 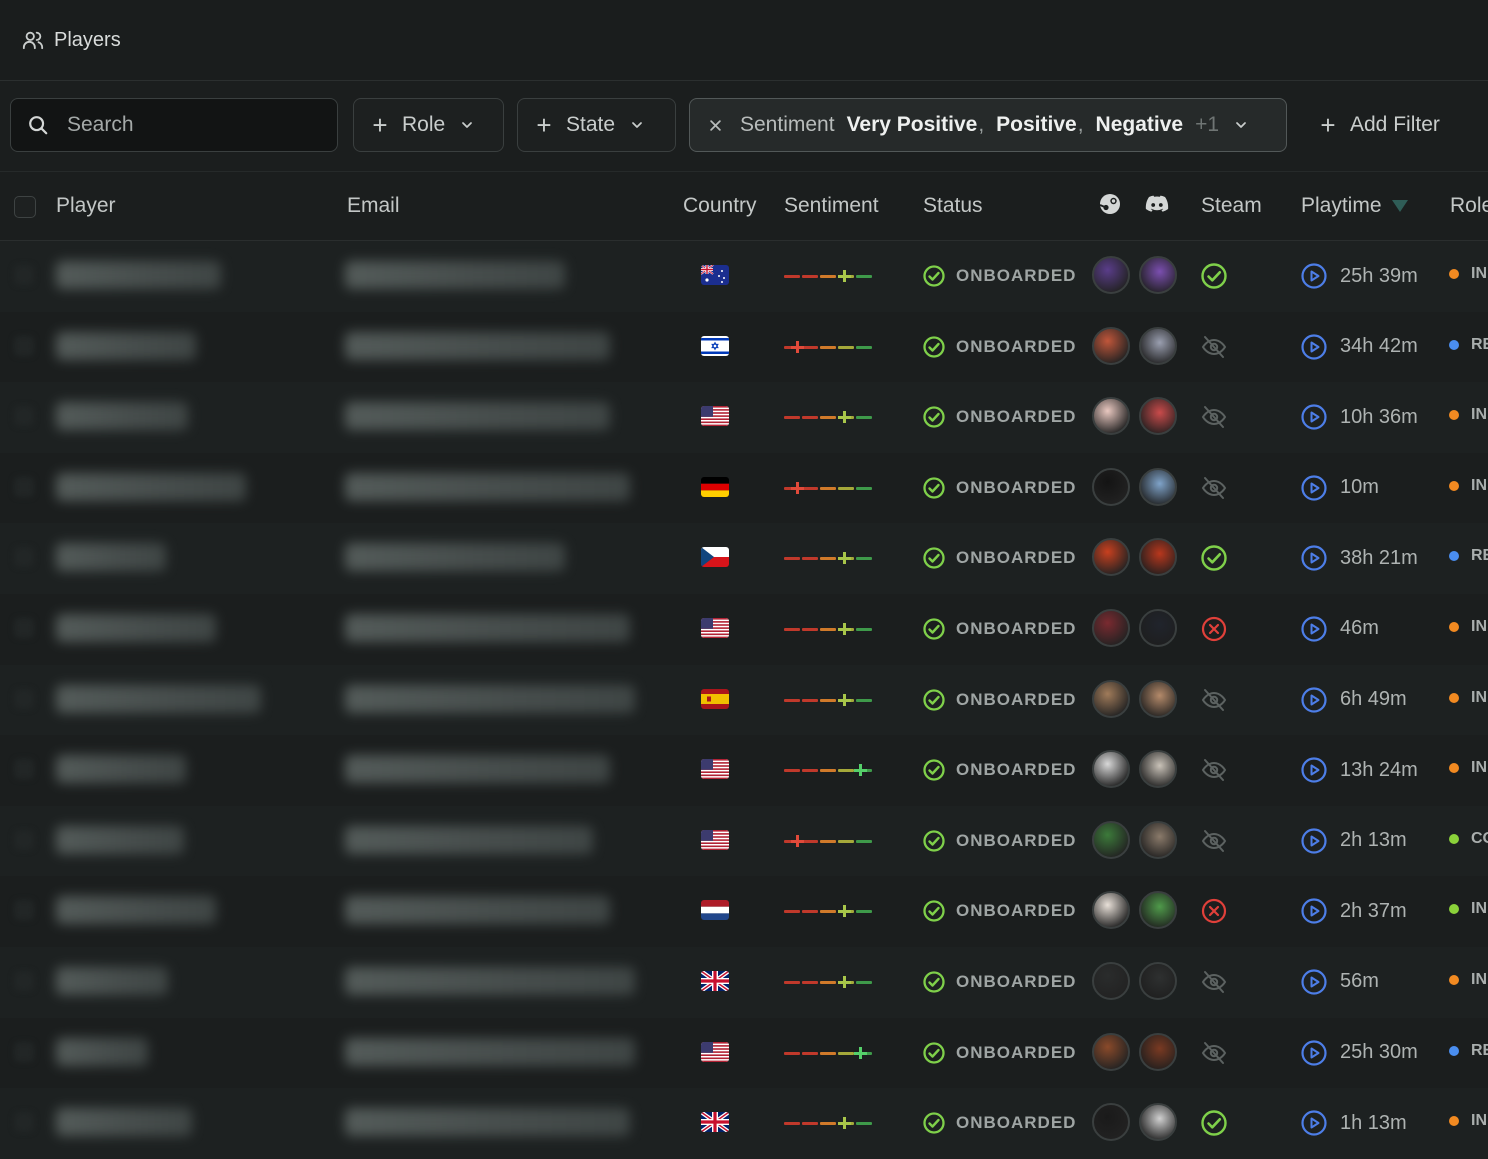 What do you see at coordinates (1110, 207) in the screenshot?
I see `steam-logo-icon` at bounding box center [1110, 207].